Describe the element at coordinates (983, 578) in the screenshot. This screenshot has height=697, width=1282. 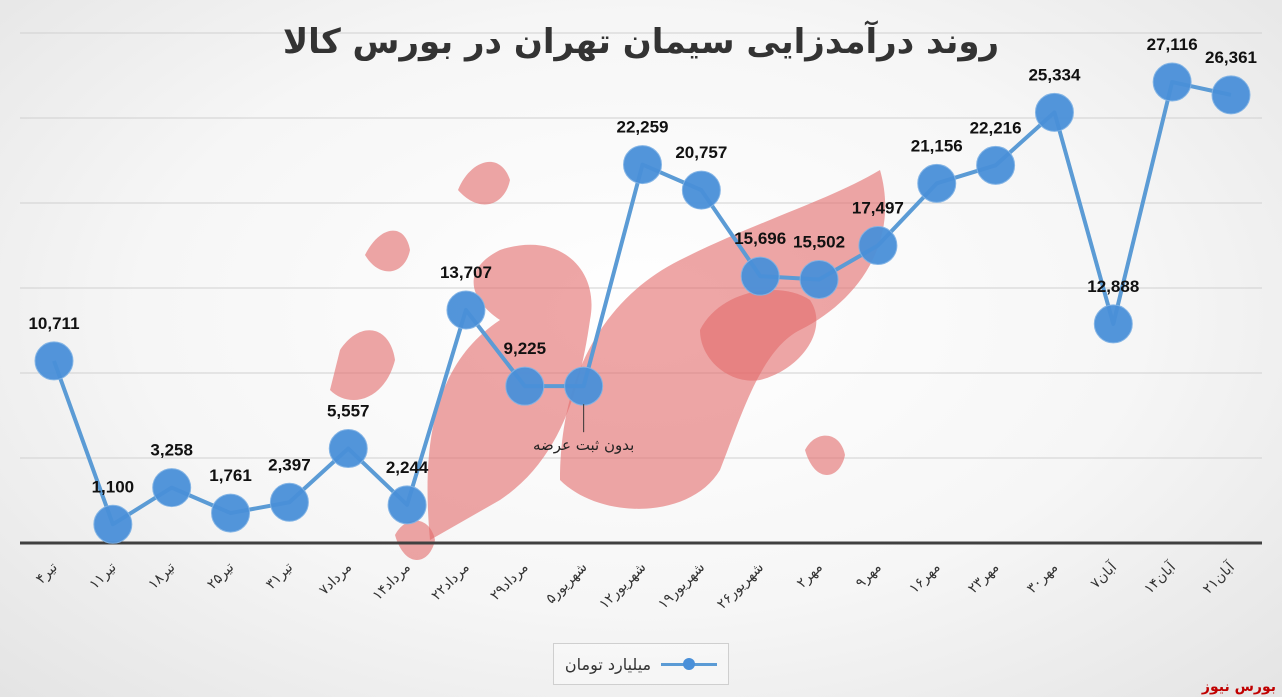
I see `x-tick-label: ۲۳مهر` at that location.